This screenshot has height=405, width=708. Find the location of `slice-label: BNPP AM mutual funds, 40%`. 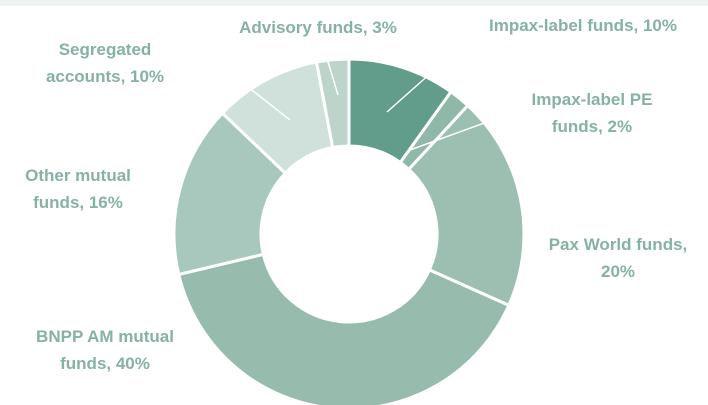

slice-label: BNPP AM mutual funds, 40% is located at coordinates (105, 350).